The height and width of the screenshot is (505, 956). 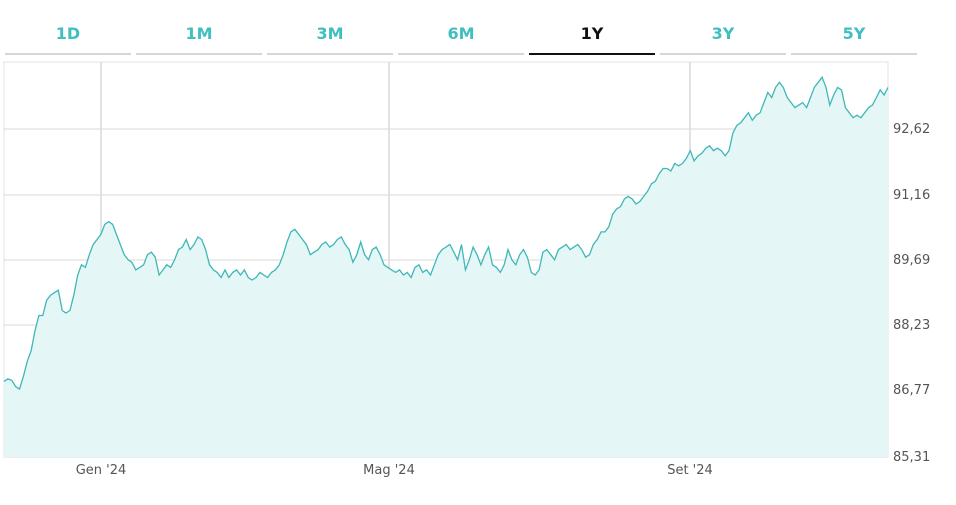 I want to click on y-tick-label: 91,16, so click(x=911, y=195).